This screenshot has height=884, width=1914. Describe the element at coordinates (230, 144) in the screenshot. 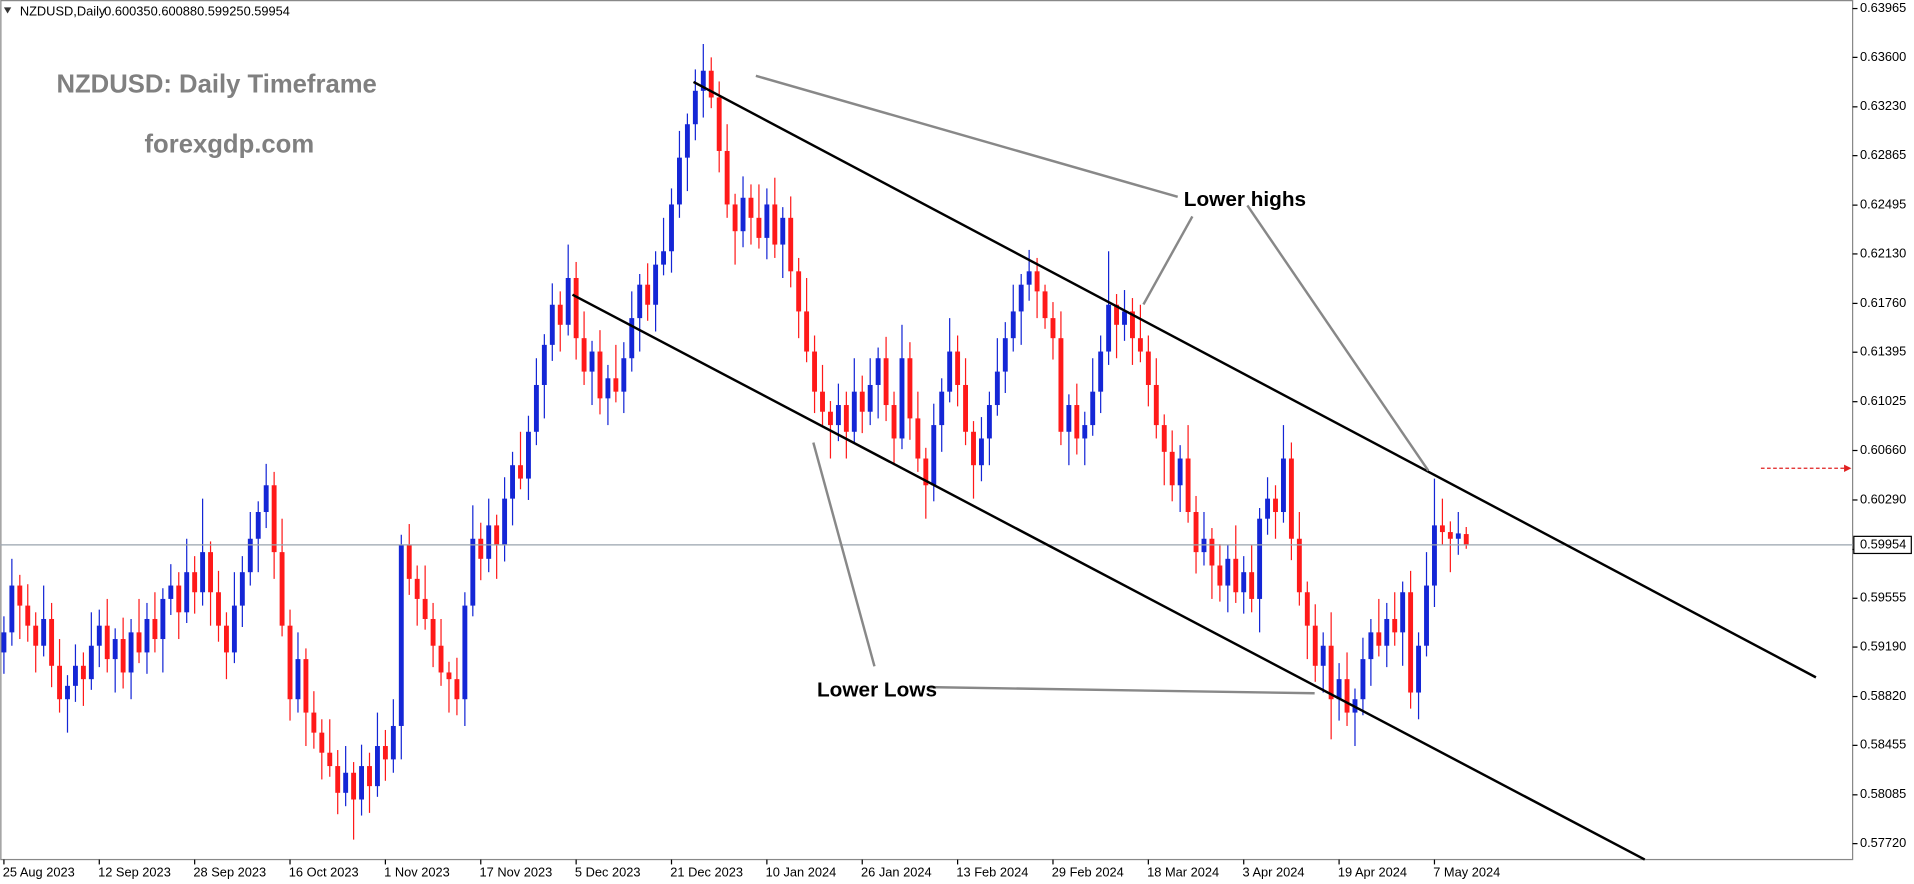

I see `chart-subtitle: forexgdp.com` at that location.